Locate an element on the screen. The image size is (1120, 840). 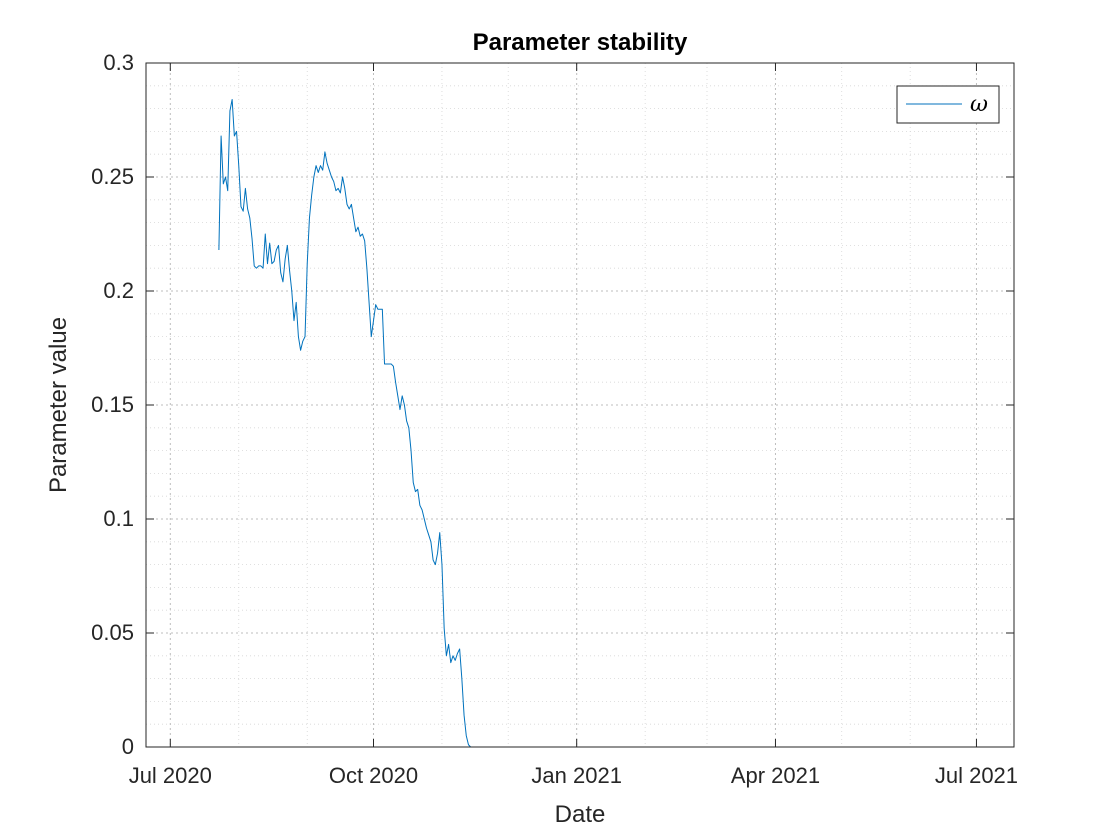
legend-label-omega: ω is located at coordinates (979, 104).